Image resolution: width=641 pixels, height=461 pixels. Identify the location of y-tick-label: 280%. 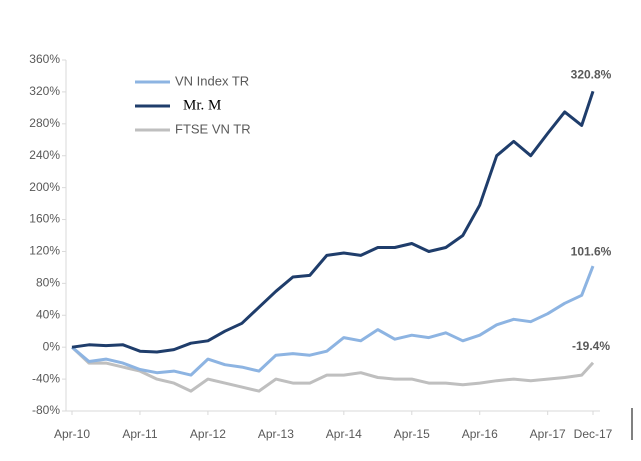
(44, 123).